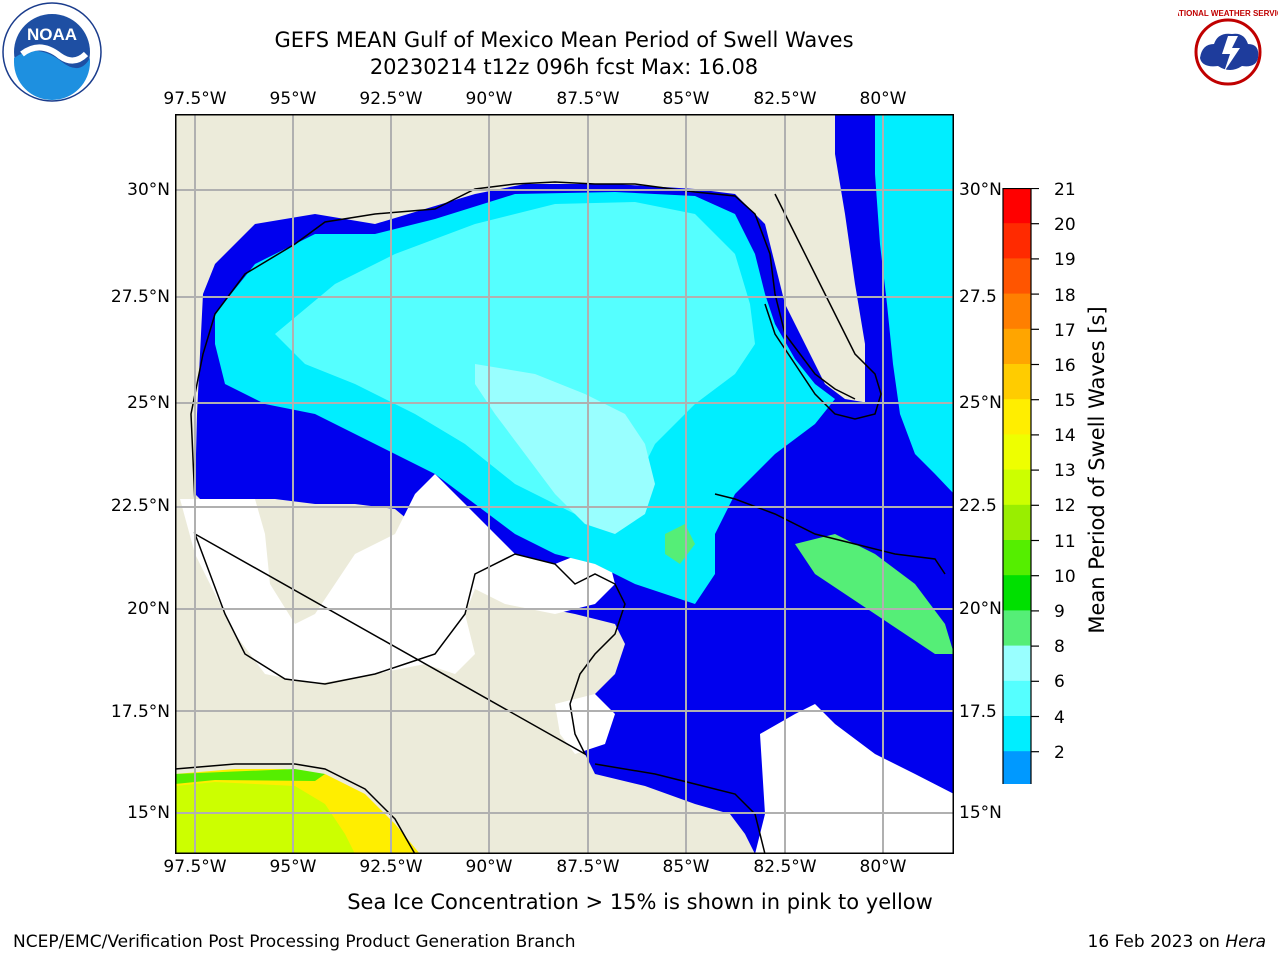 The height and width of the screenshot is (960, 1280). What do you see at coordinates (785, 867) in the screenshot?
I see `lon-label-bottom: 82.5°W` at bounding box center [785, 867].